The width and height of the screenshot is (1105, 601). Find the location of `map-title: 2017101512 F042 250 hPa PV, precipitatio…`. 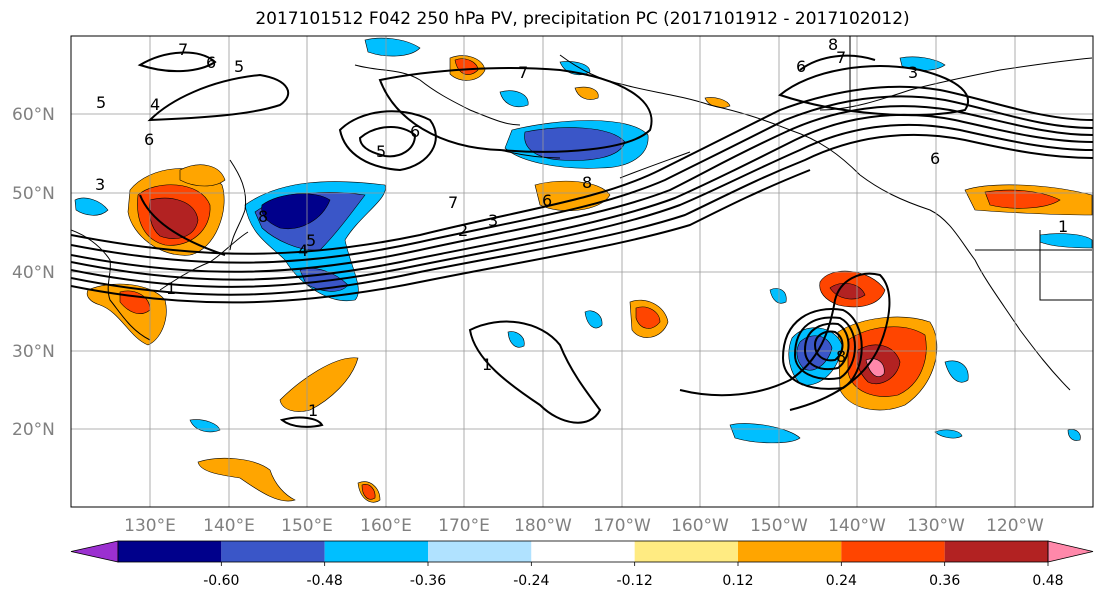

map-title: 2017101512 F042 250 hPa PV, precipitatio… is located at coordinates (582, 19).